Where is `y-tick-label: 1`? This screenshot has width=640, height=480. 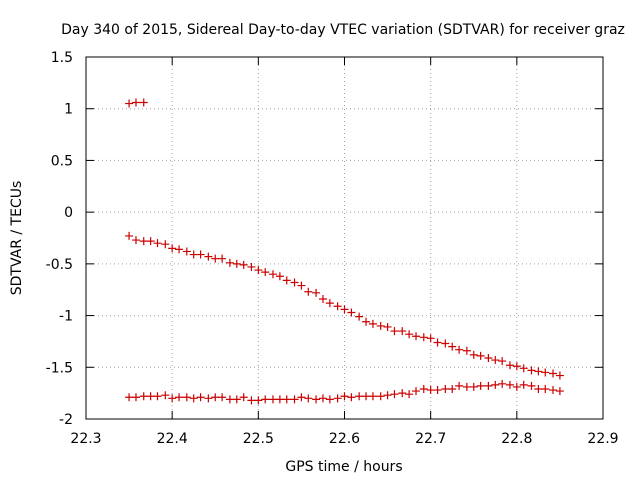
y-tick-label: 1 is located at coordinates (68, 110).